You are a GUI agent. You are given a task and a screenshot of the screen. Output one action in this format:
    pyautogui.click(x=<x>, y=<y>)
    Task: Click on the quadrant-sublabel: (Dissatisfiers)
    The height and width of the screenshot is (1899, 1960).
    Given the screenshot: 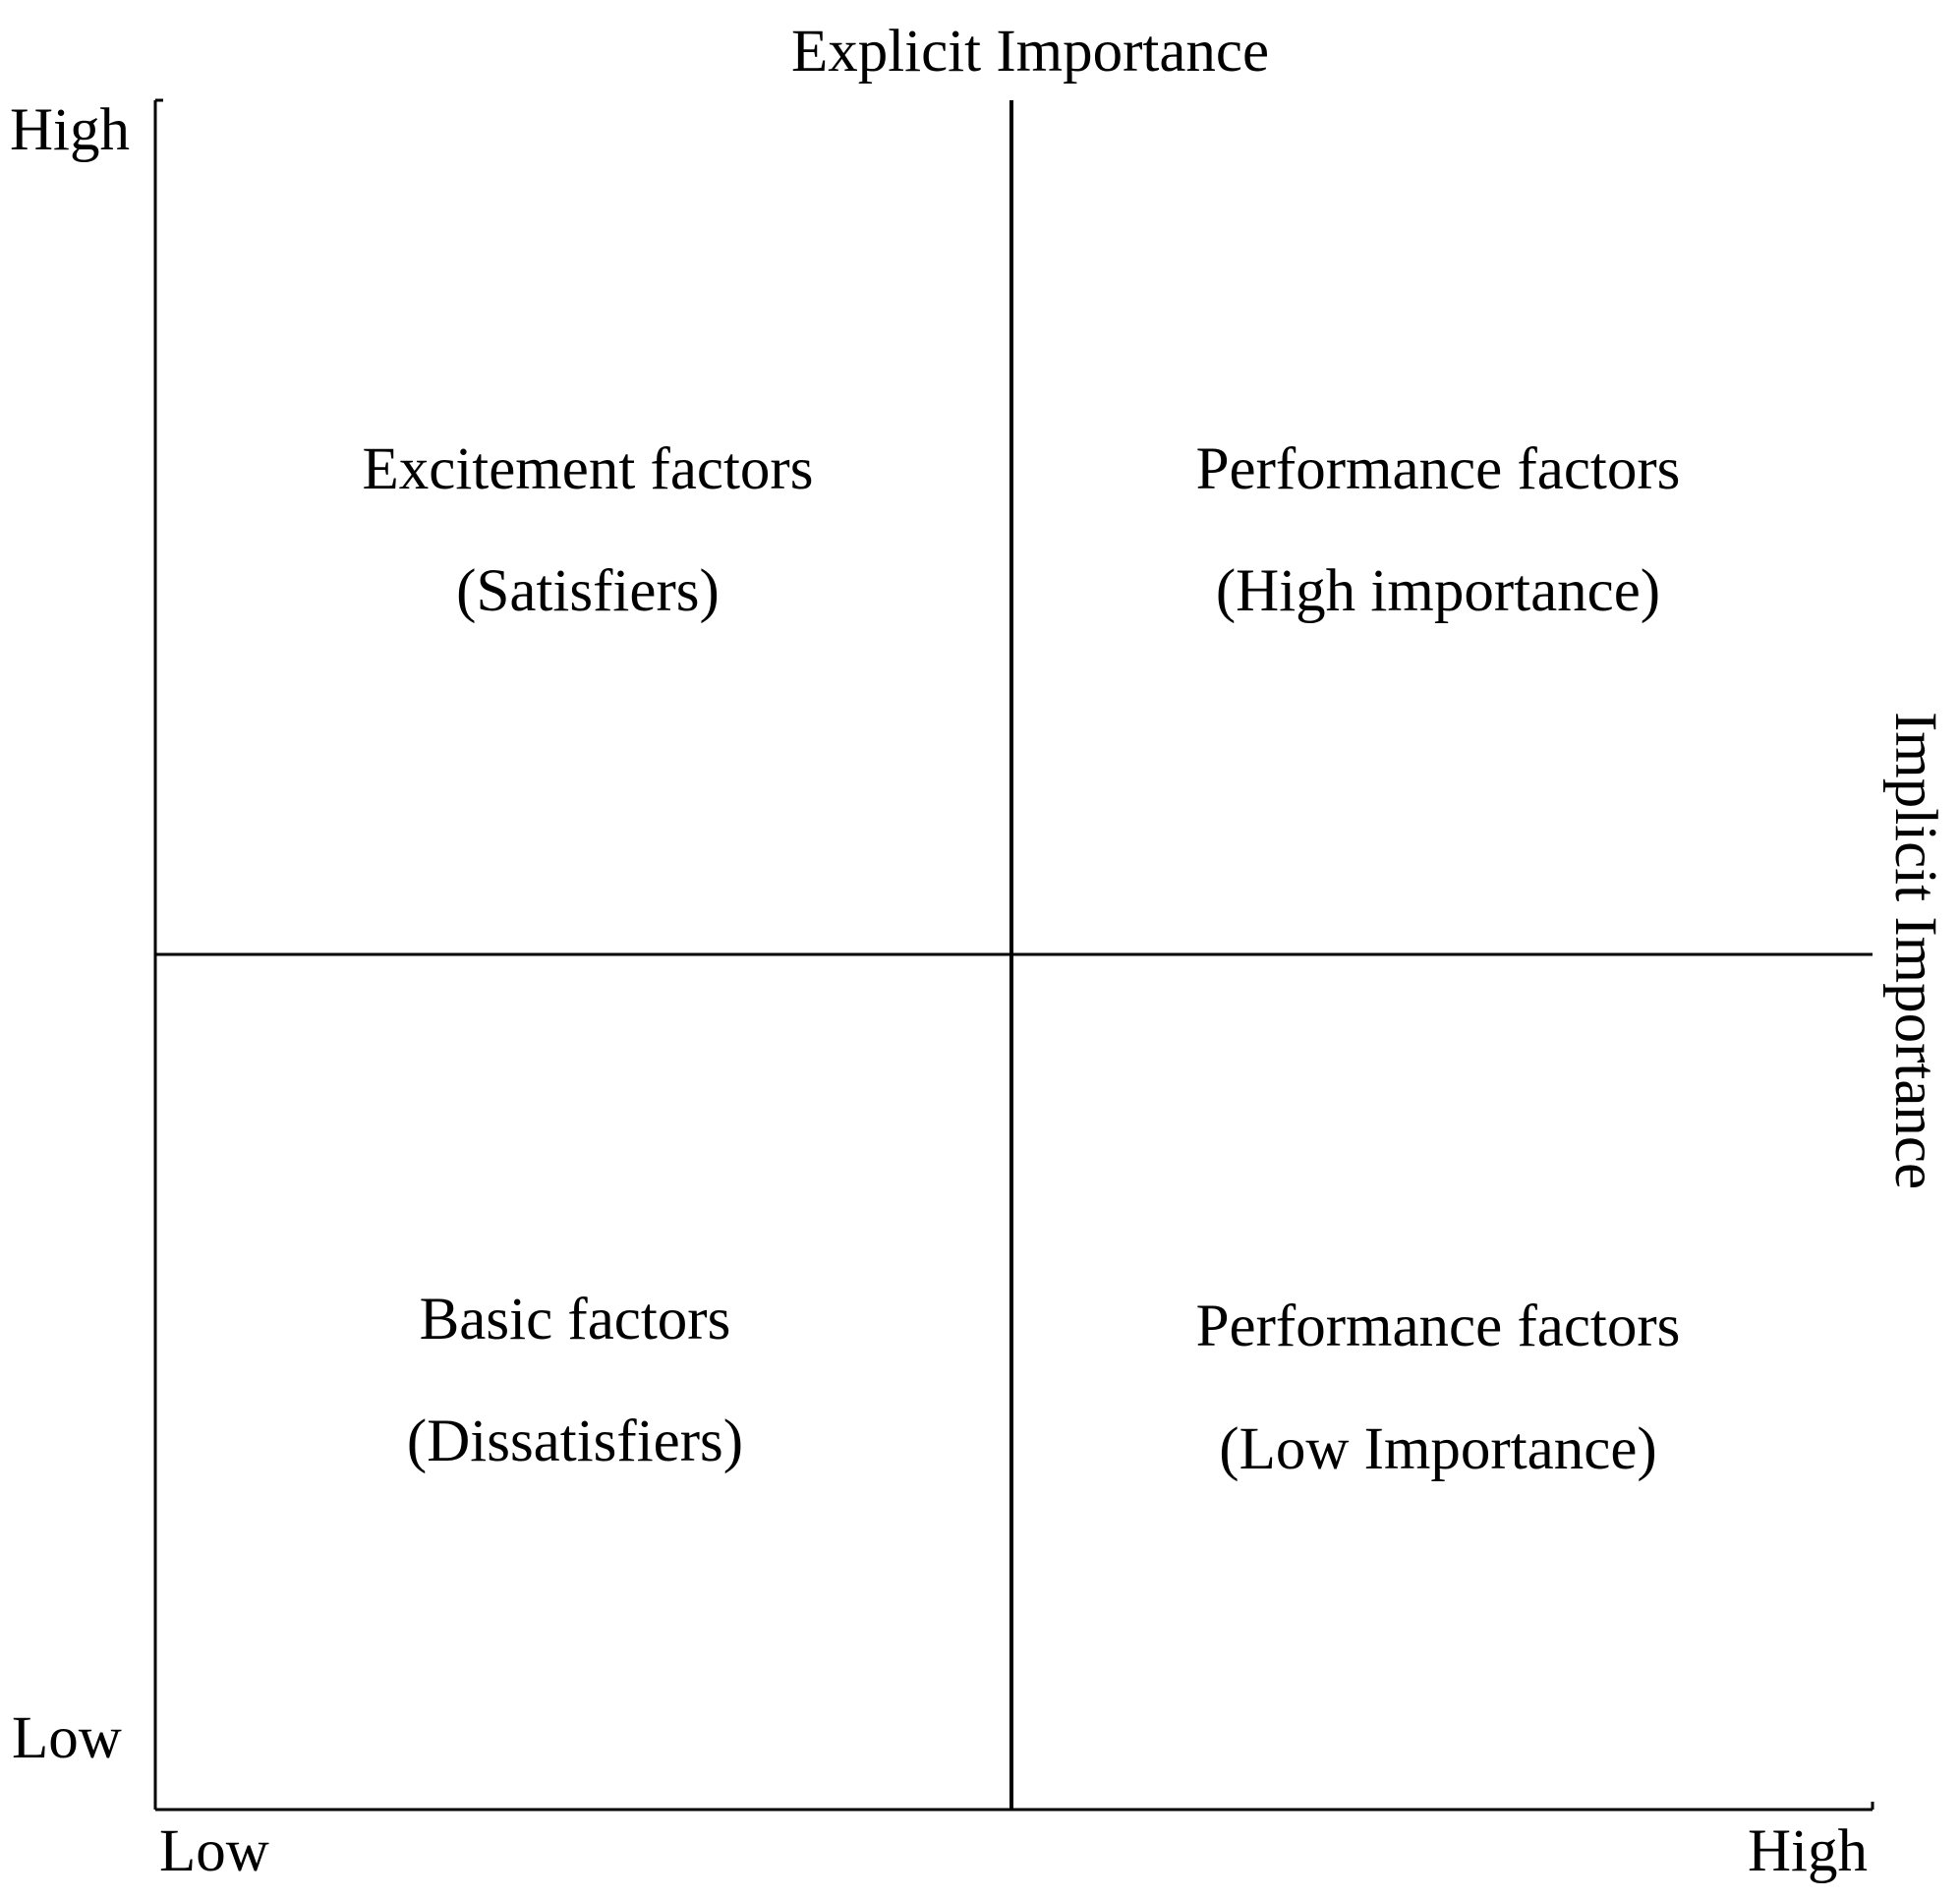 What is the action you would take?
    pyautogui.click(x=575, y=1441)
    